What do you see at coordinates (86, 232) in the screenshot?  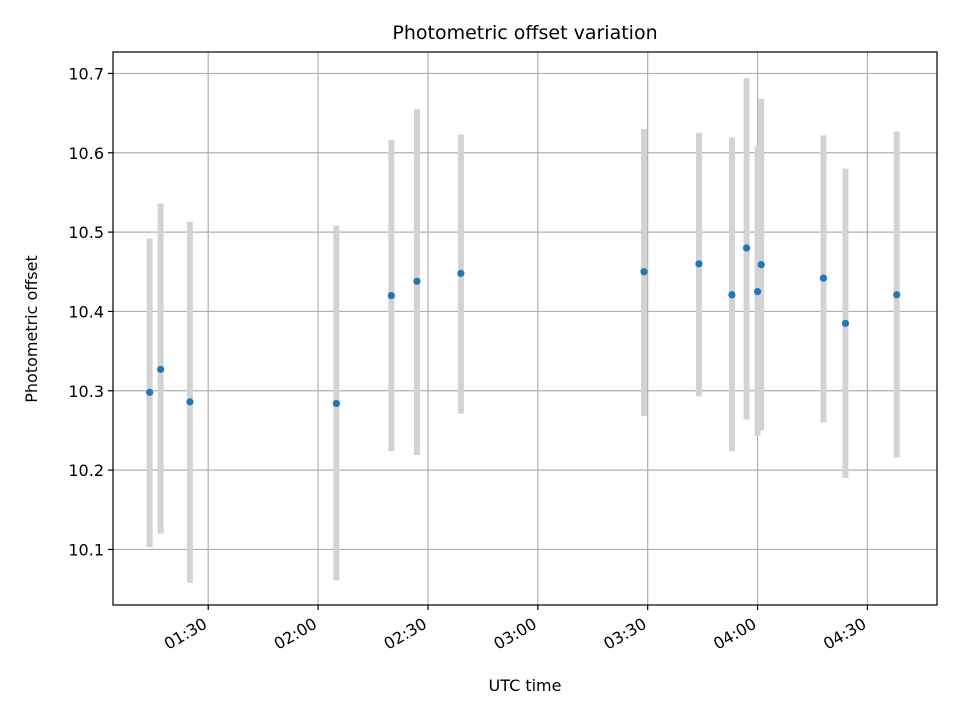 I see `y-tick-label: 10.5` at bounding box center [86, 232].